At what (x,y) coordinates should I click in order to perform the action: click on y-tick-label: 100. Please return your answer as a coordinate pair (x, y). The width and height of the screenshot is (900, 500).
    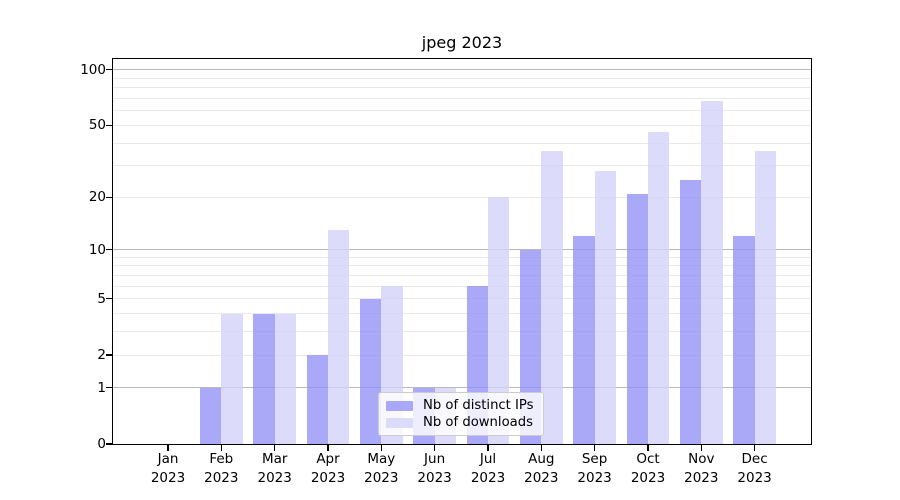
    Looking at the image, I should click on (93, 69).